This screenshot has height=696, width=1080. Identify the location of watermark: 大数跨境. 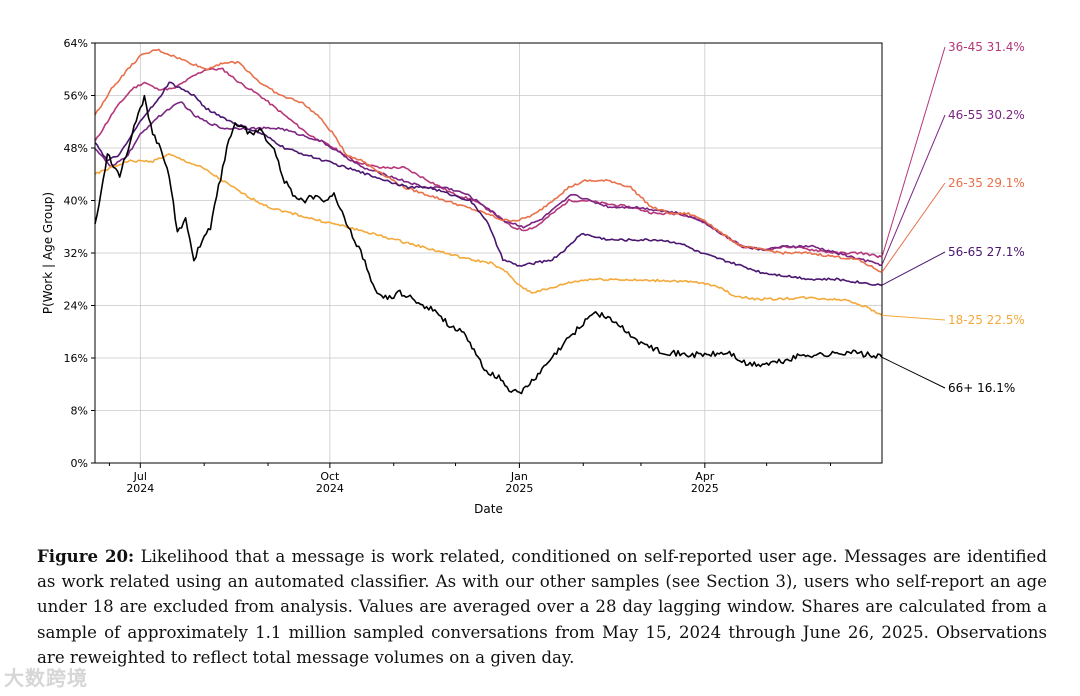
(46, 678).